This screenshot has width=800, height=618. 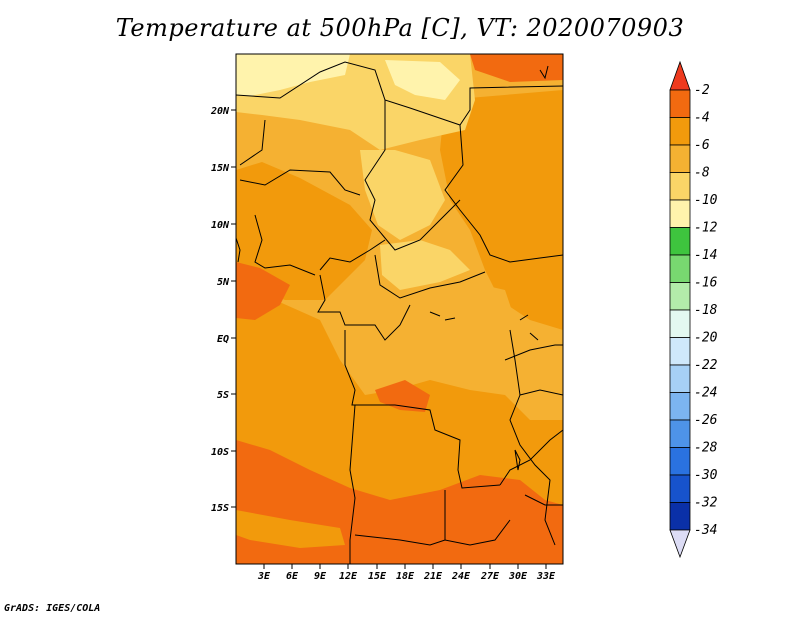 What do you see at coordinates (706, 283) in the screenshot?
I see `colorbar-level-label: -16` at bounding box center [706, 283].